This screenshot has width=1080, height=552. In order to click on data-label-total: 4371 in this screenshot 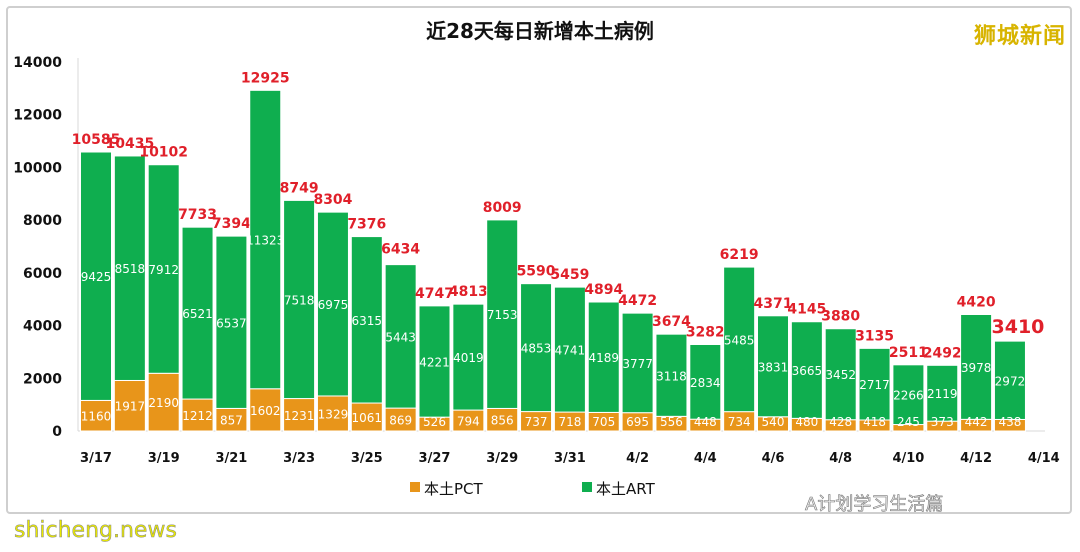, I will do `click(773, 304)`.